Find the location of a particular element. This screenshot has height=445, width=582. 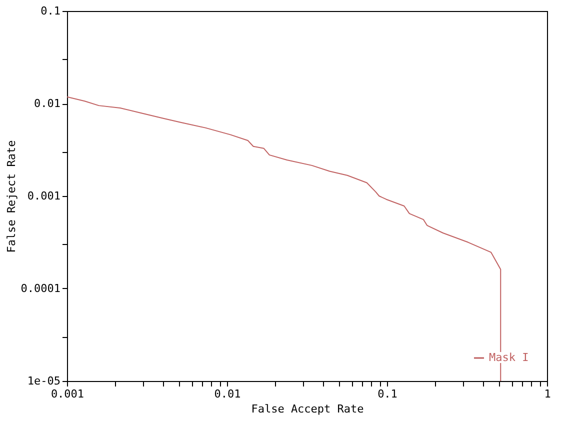

y-tick-label: 0.01 is located at coordinates (47, 103).